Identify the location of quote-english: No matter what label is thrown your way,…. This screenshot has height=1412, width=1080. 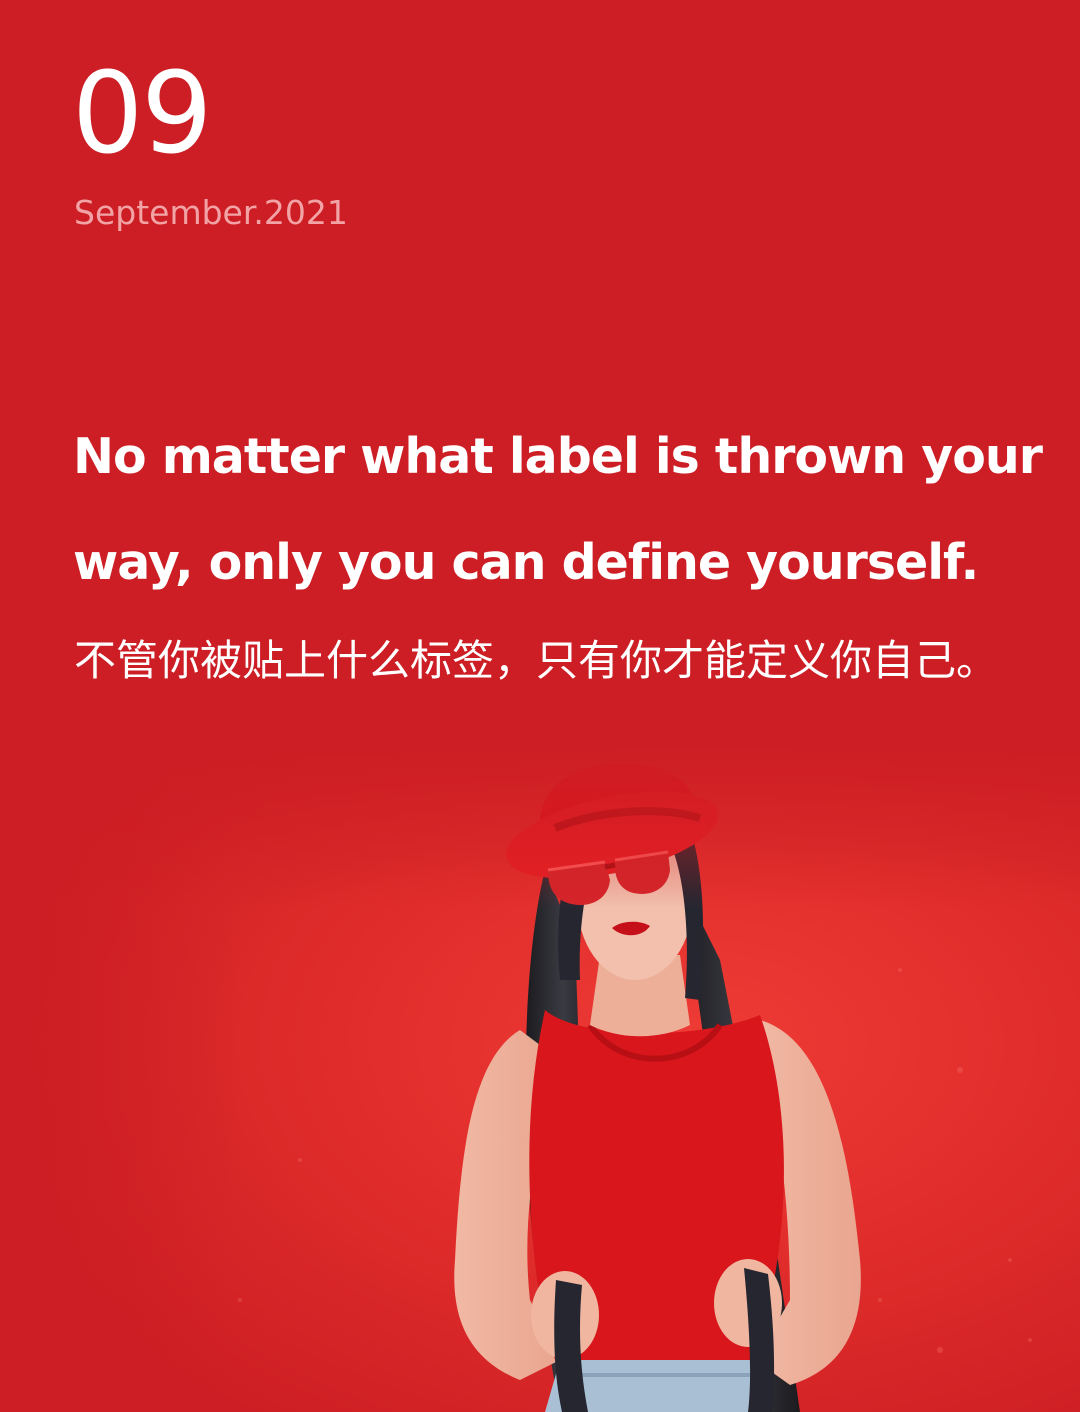
(558, 509).